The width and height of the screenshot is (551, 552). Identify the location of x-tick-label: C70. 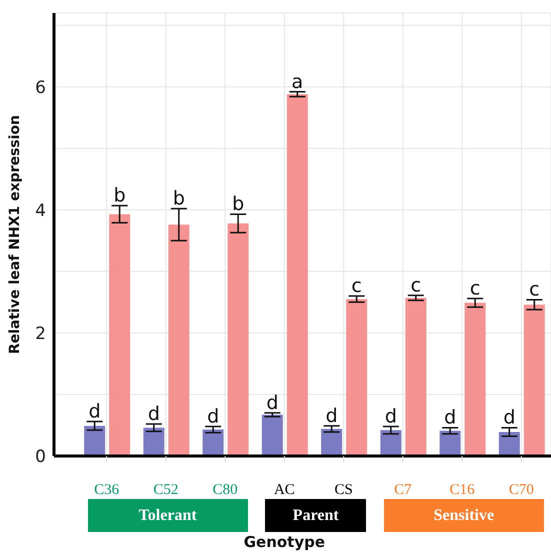
(521, 490).